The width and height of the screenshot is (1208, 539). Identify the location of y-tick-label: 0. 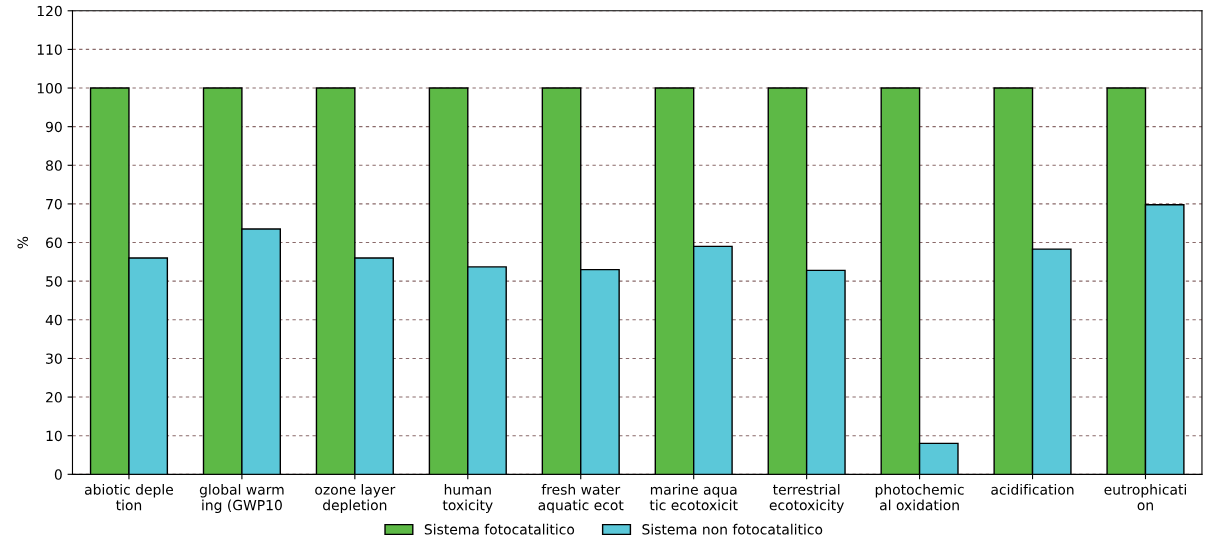
(58, 474).